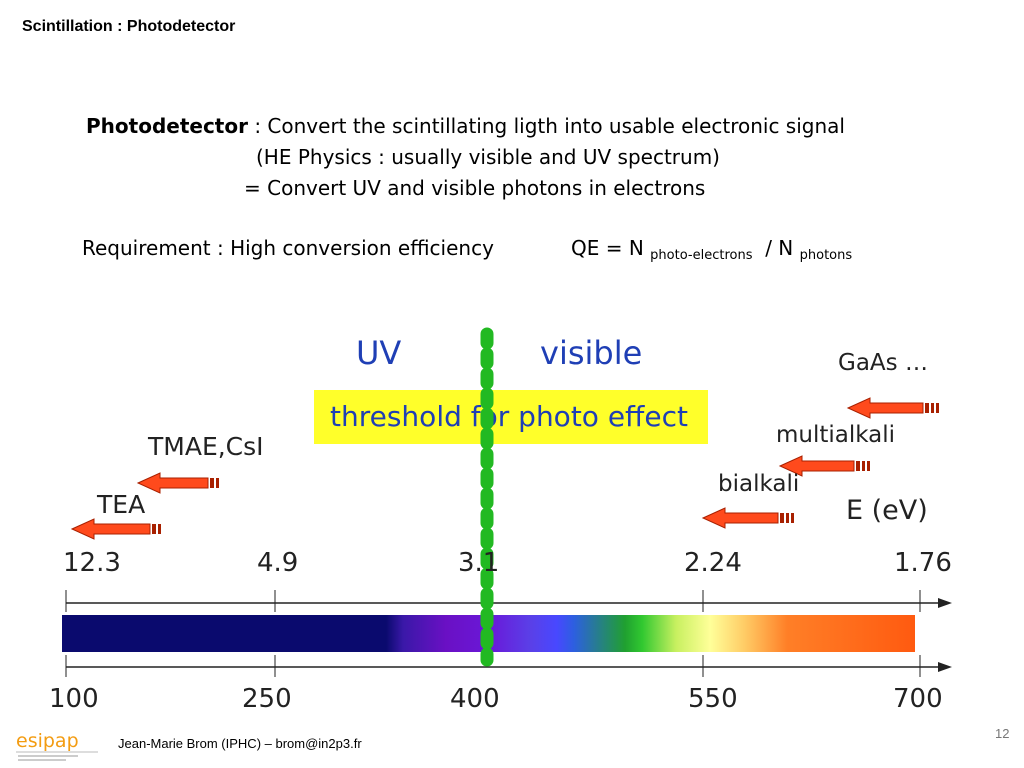  Describe the element at coordinates (747, 518) in the screenshot. I see `bialkali-arrow-icon` at that location.